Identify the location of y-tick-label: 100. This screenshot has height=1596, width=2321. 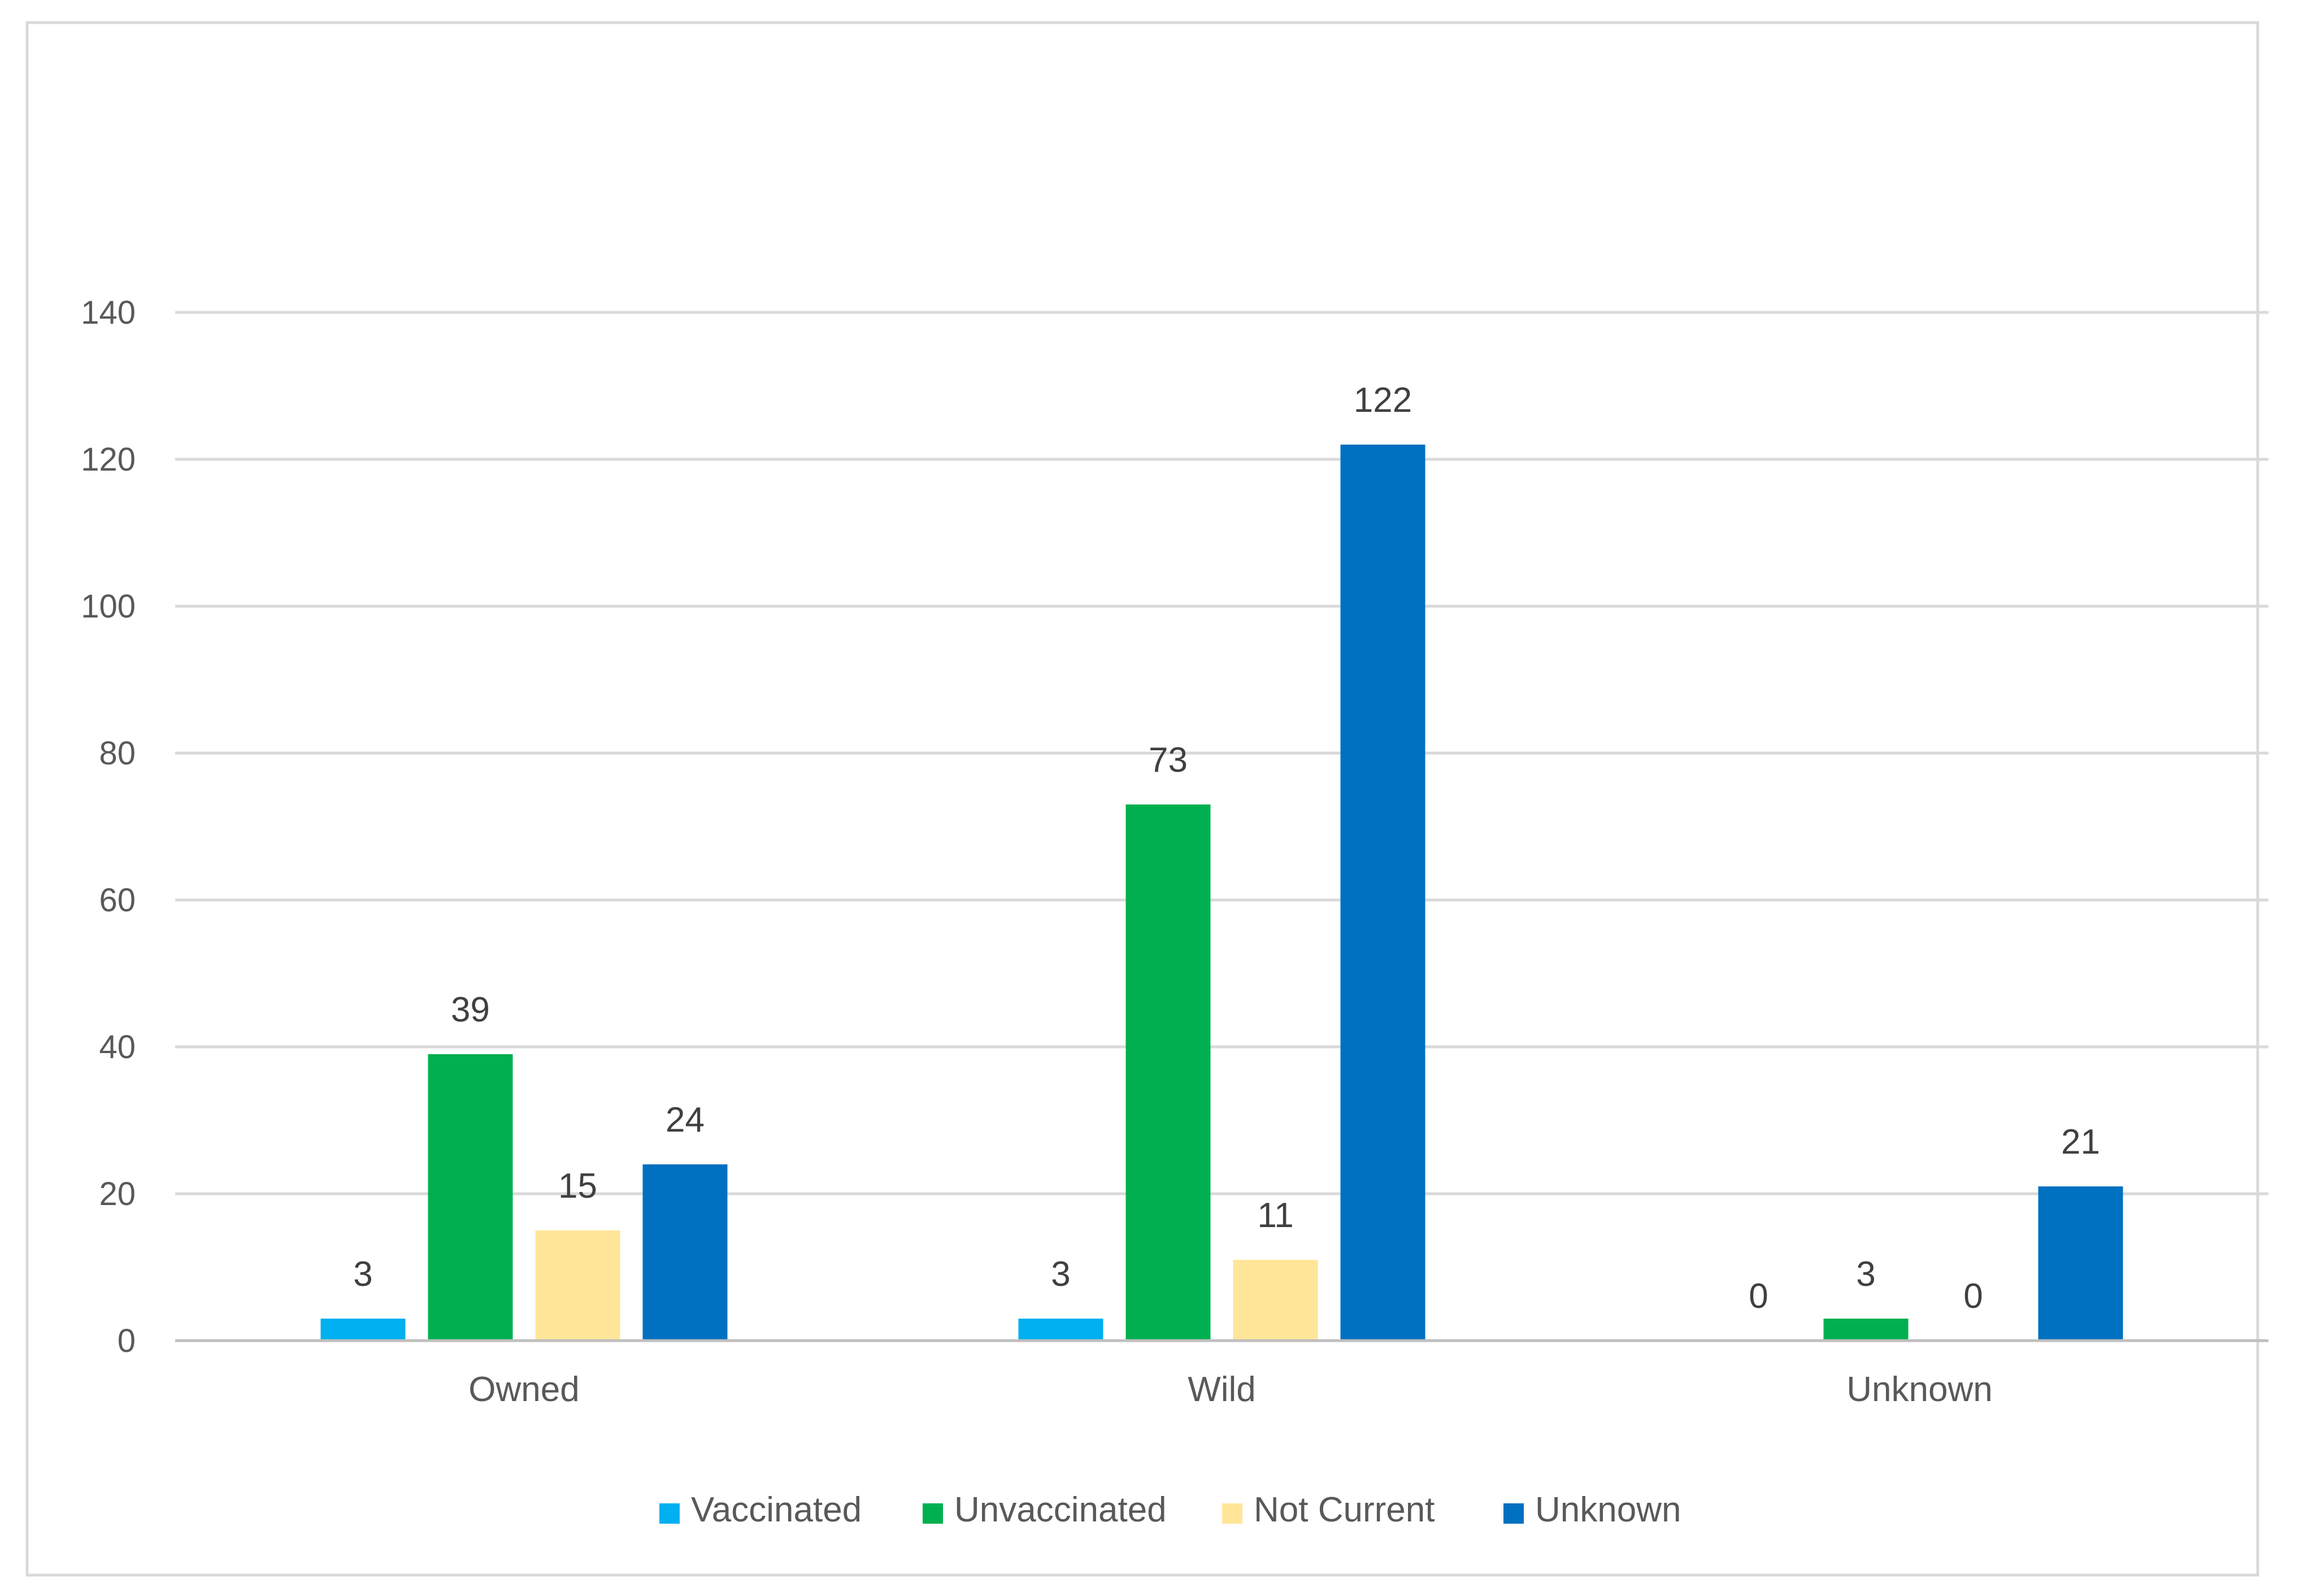
(108, 606).